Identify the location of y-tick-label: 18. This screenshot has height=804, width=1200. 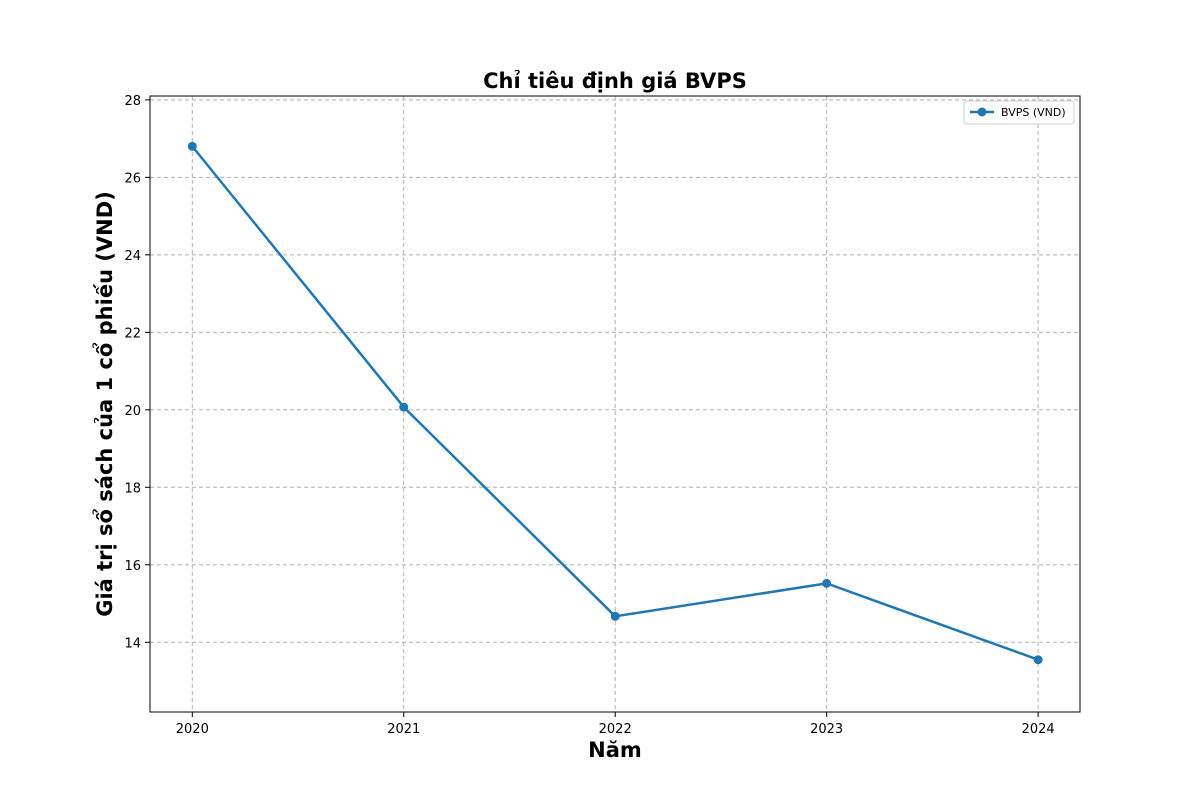
(132, 488).